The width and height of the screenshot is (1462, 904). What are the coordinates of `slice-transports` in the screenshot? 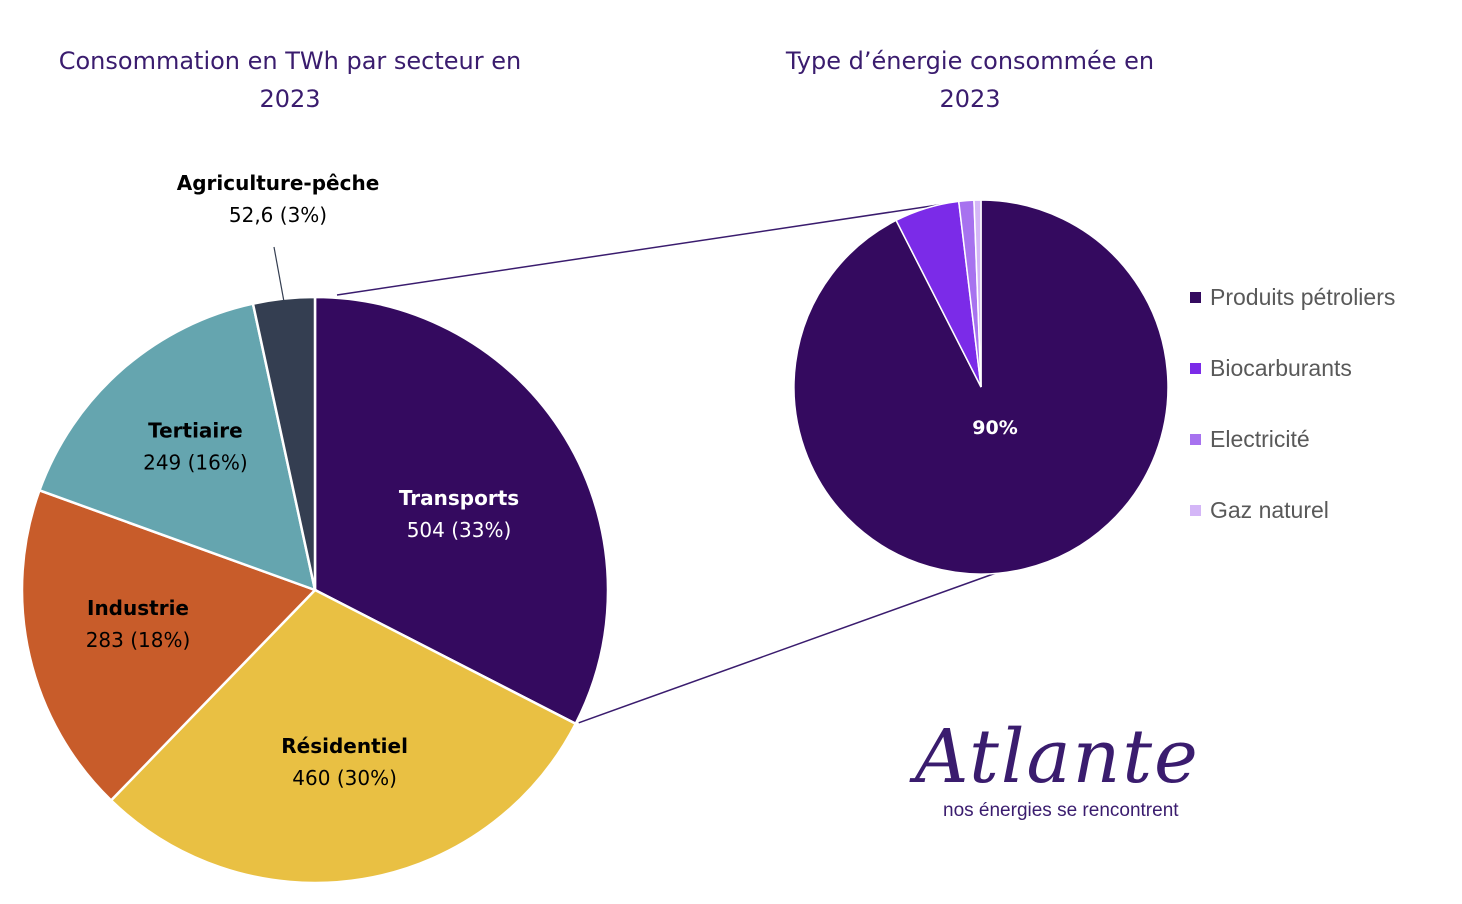 It's located at (461, 510).